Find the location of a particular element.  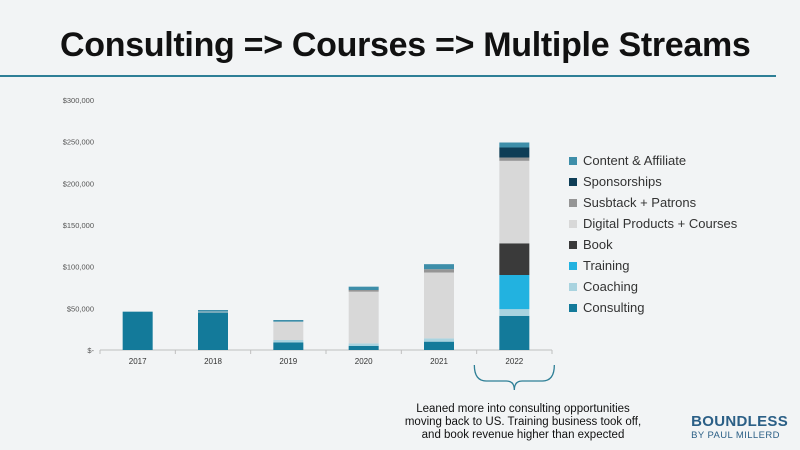

x-tick-label: 2018 is located at coordinates (213, 361).